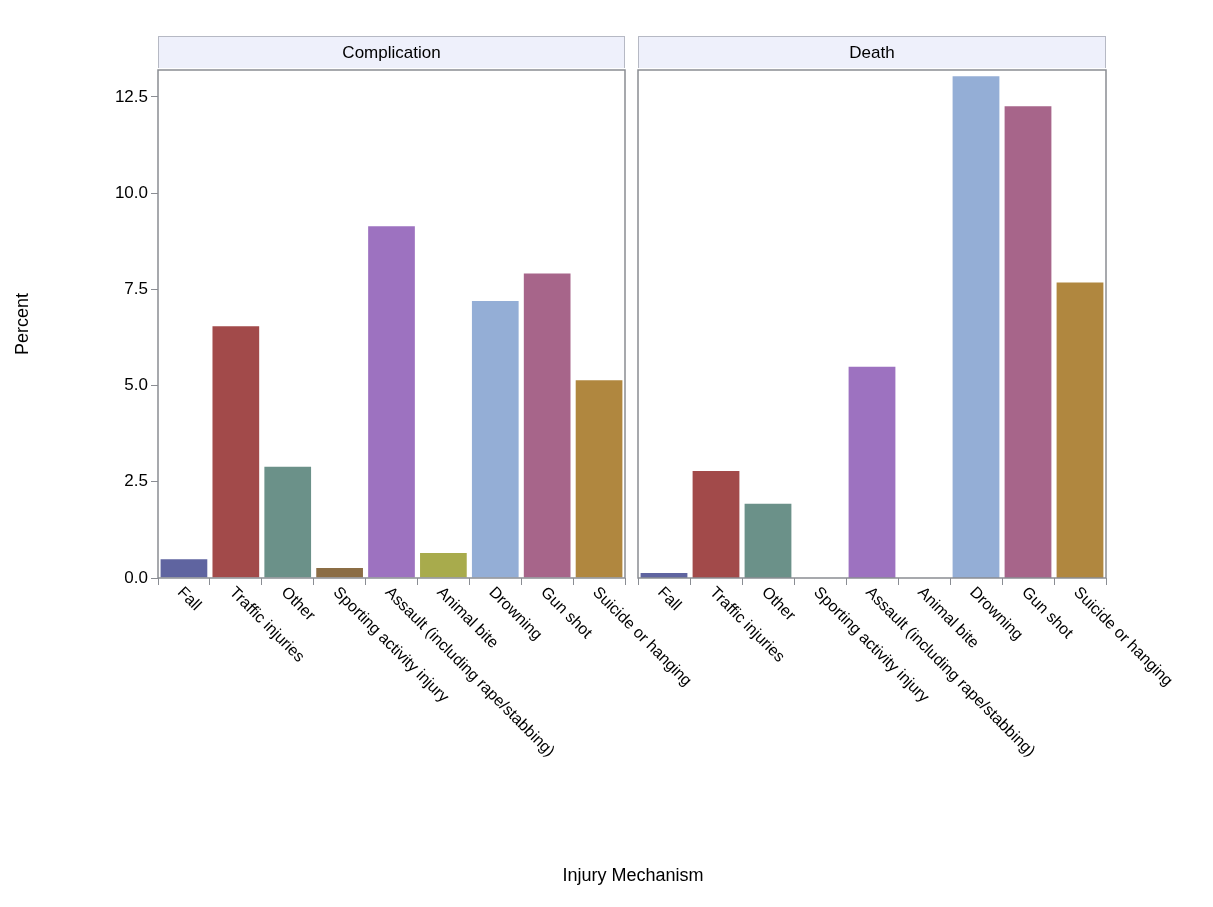 This screenshot has height=907, width=1213. Describe the element at coordinates (136, 481) in the screenshot. I see `y-tick-label: 2.5` at that location.